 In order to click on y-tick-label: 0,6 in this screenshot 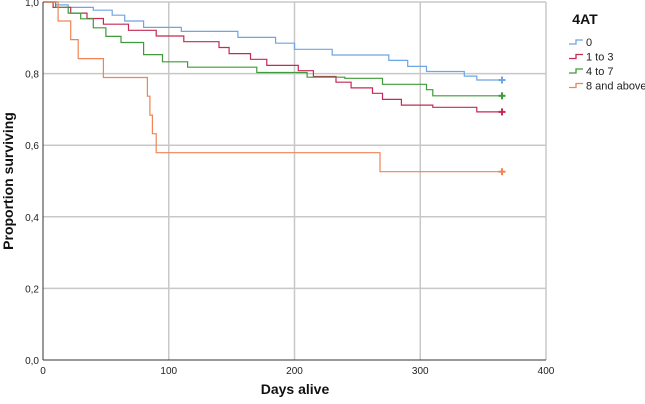, I will do `click(32, 146)`.